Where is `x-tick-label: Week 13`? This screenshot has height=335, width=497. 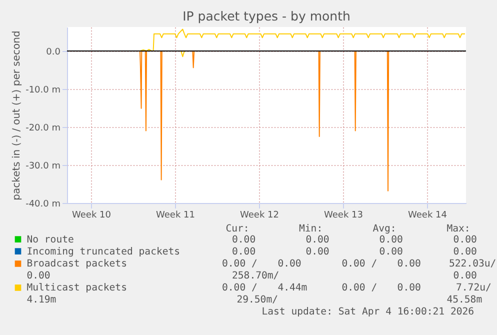
x-tick-label: Week 13 is located at coordinates (343, 215).